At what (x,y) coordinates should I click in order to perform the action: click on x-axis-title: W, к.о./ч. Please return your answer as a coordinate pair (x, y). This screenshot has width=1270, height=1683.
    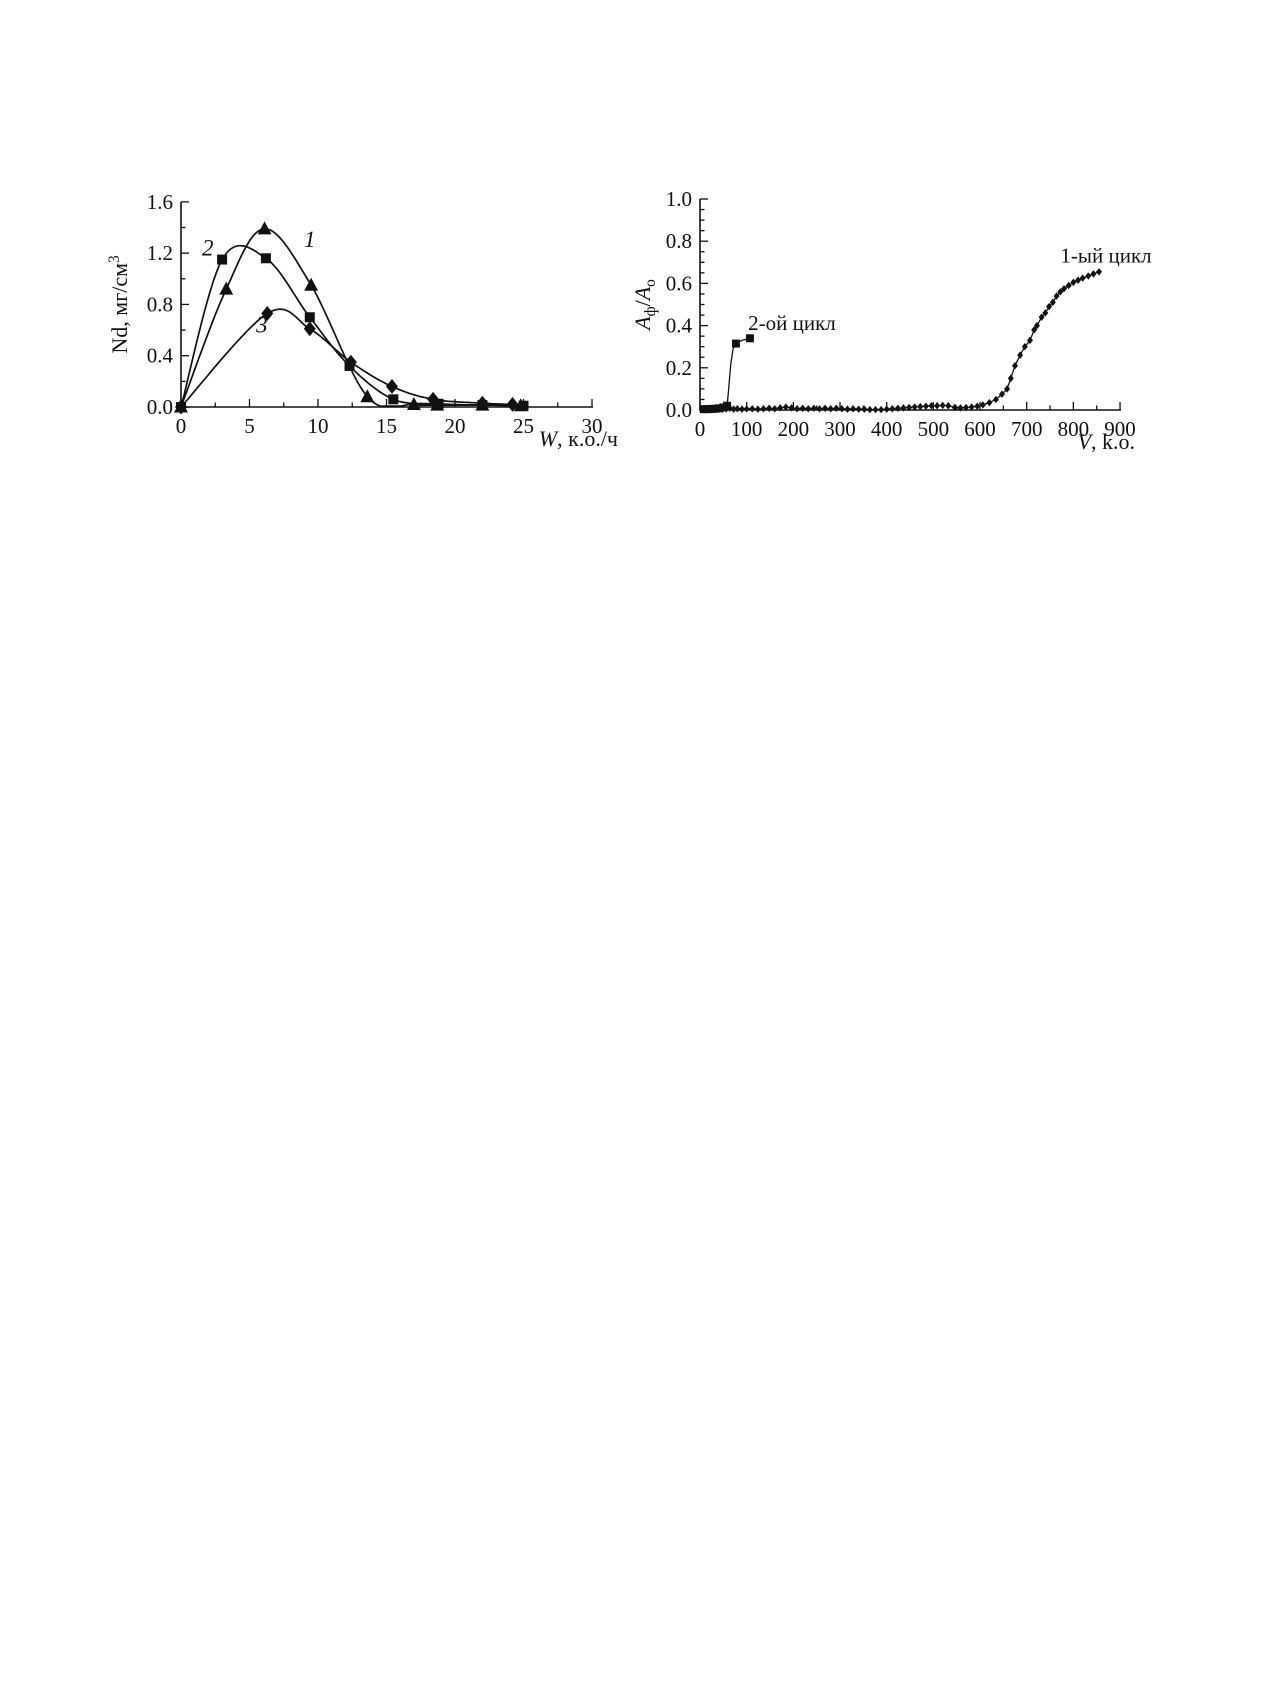
    Looking at the image, I should click on (578, 438).